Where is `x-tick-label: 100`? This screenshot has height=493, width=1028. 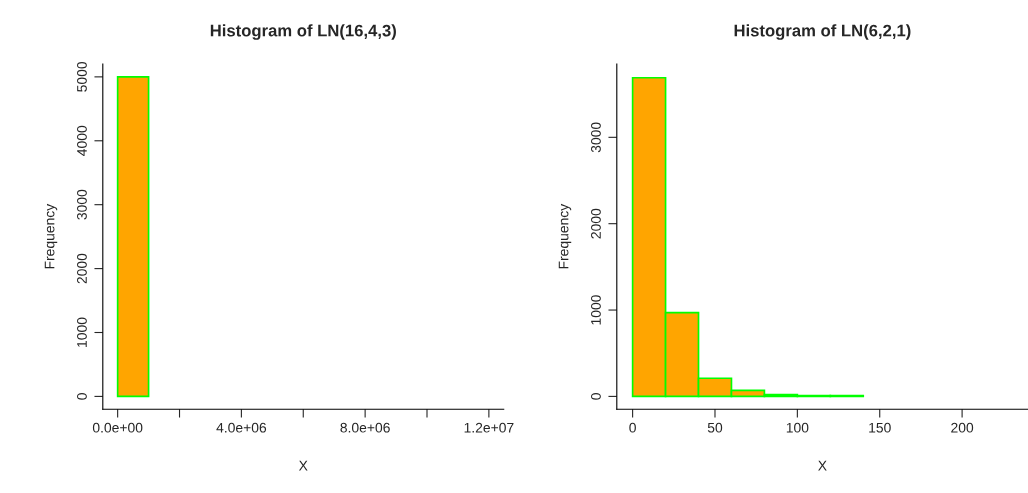
x-tick-label: 100 is located at coordinates (797, 427).